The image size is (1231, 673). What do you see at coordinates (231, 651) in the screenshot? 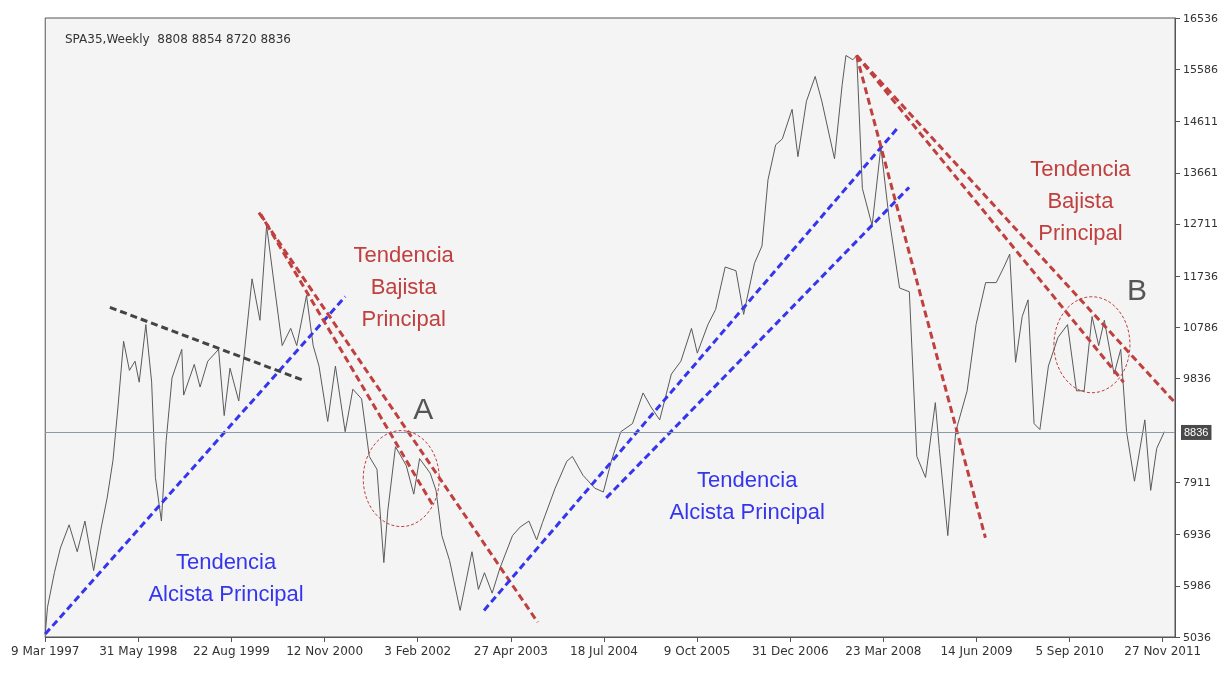
I see `x-tick-label: 22 Aug 1999` at bounding box center [231, 651].